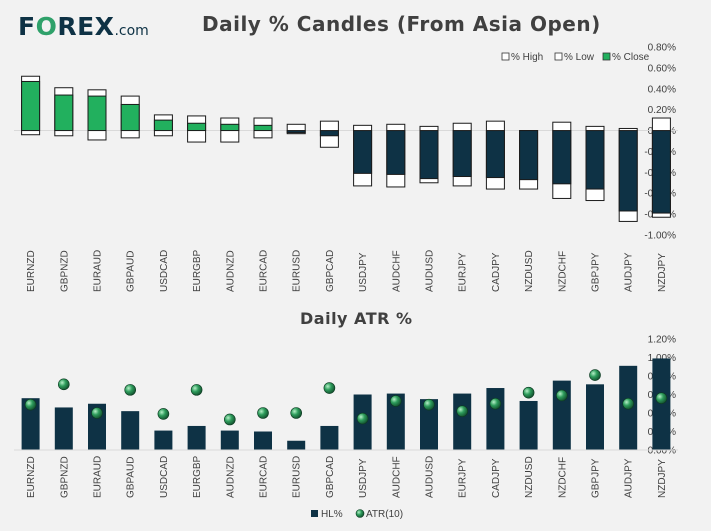 The image size is (711, 531). Describe the element at coordinates (83, 26) in the screenshot. I see `forex-logo: FOREX.com` at that location.